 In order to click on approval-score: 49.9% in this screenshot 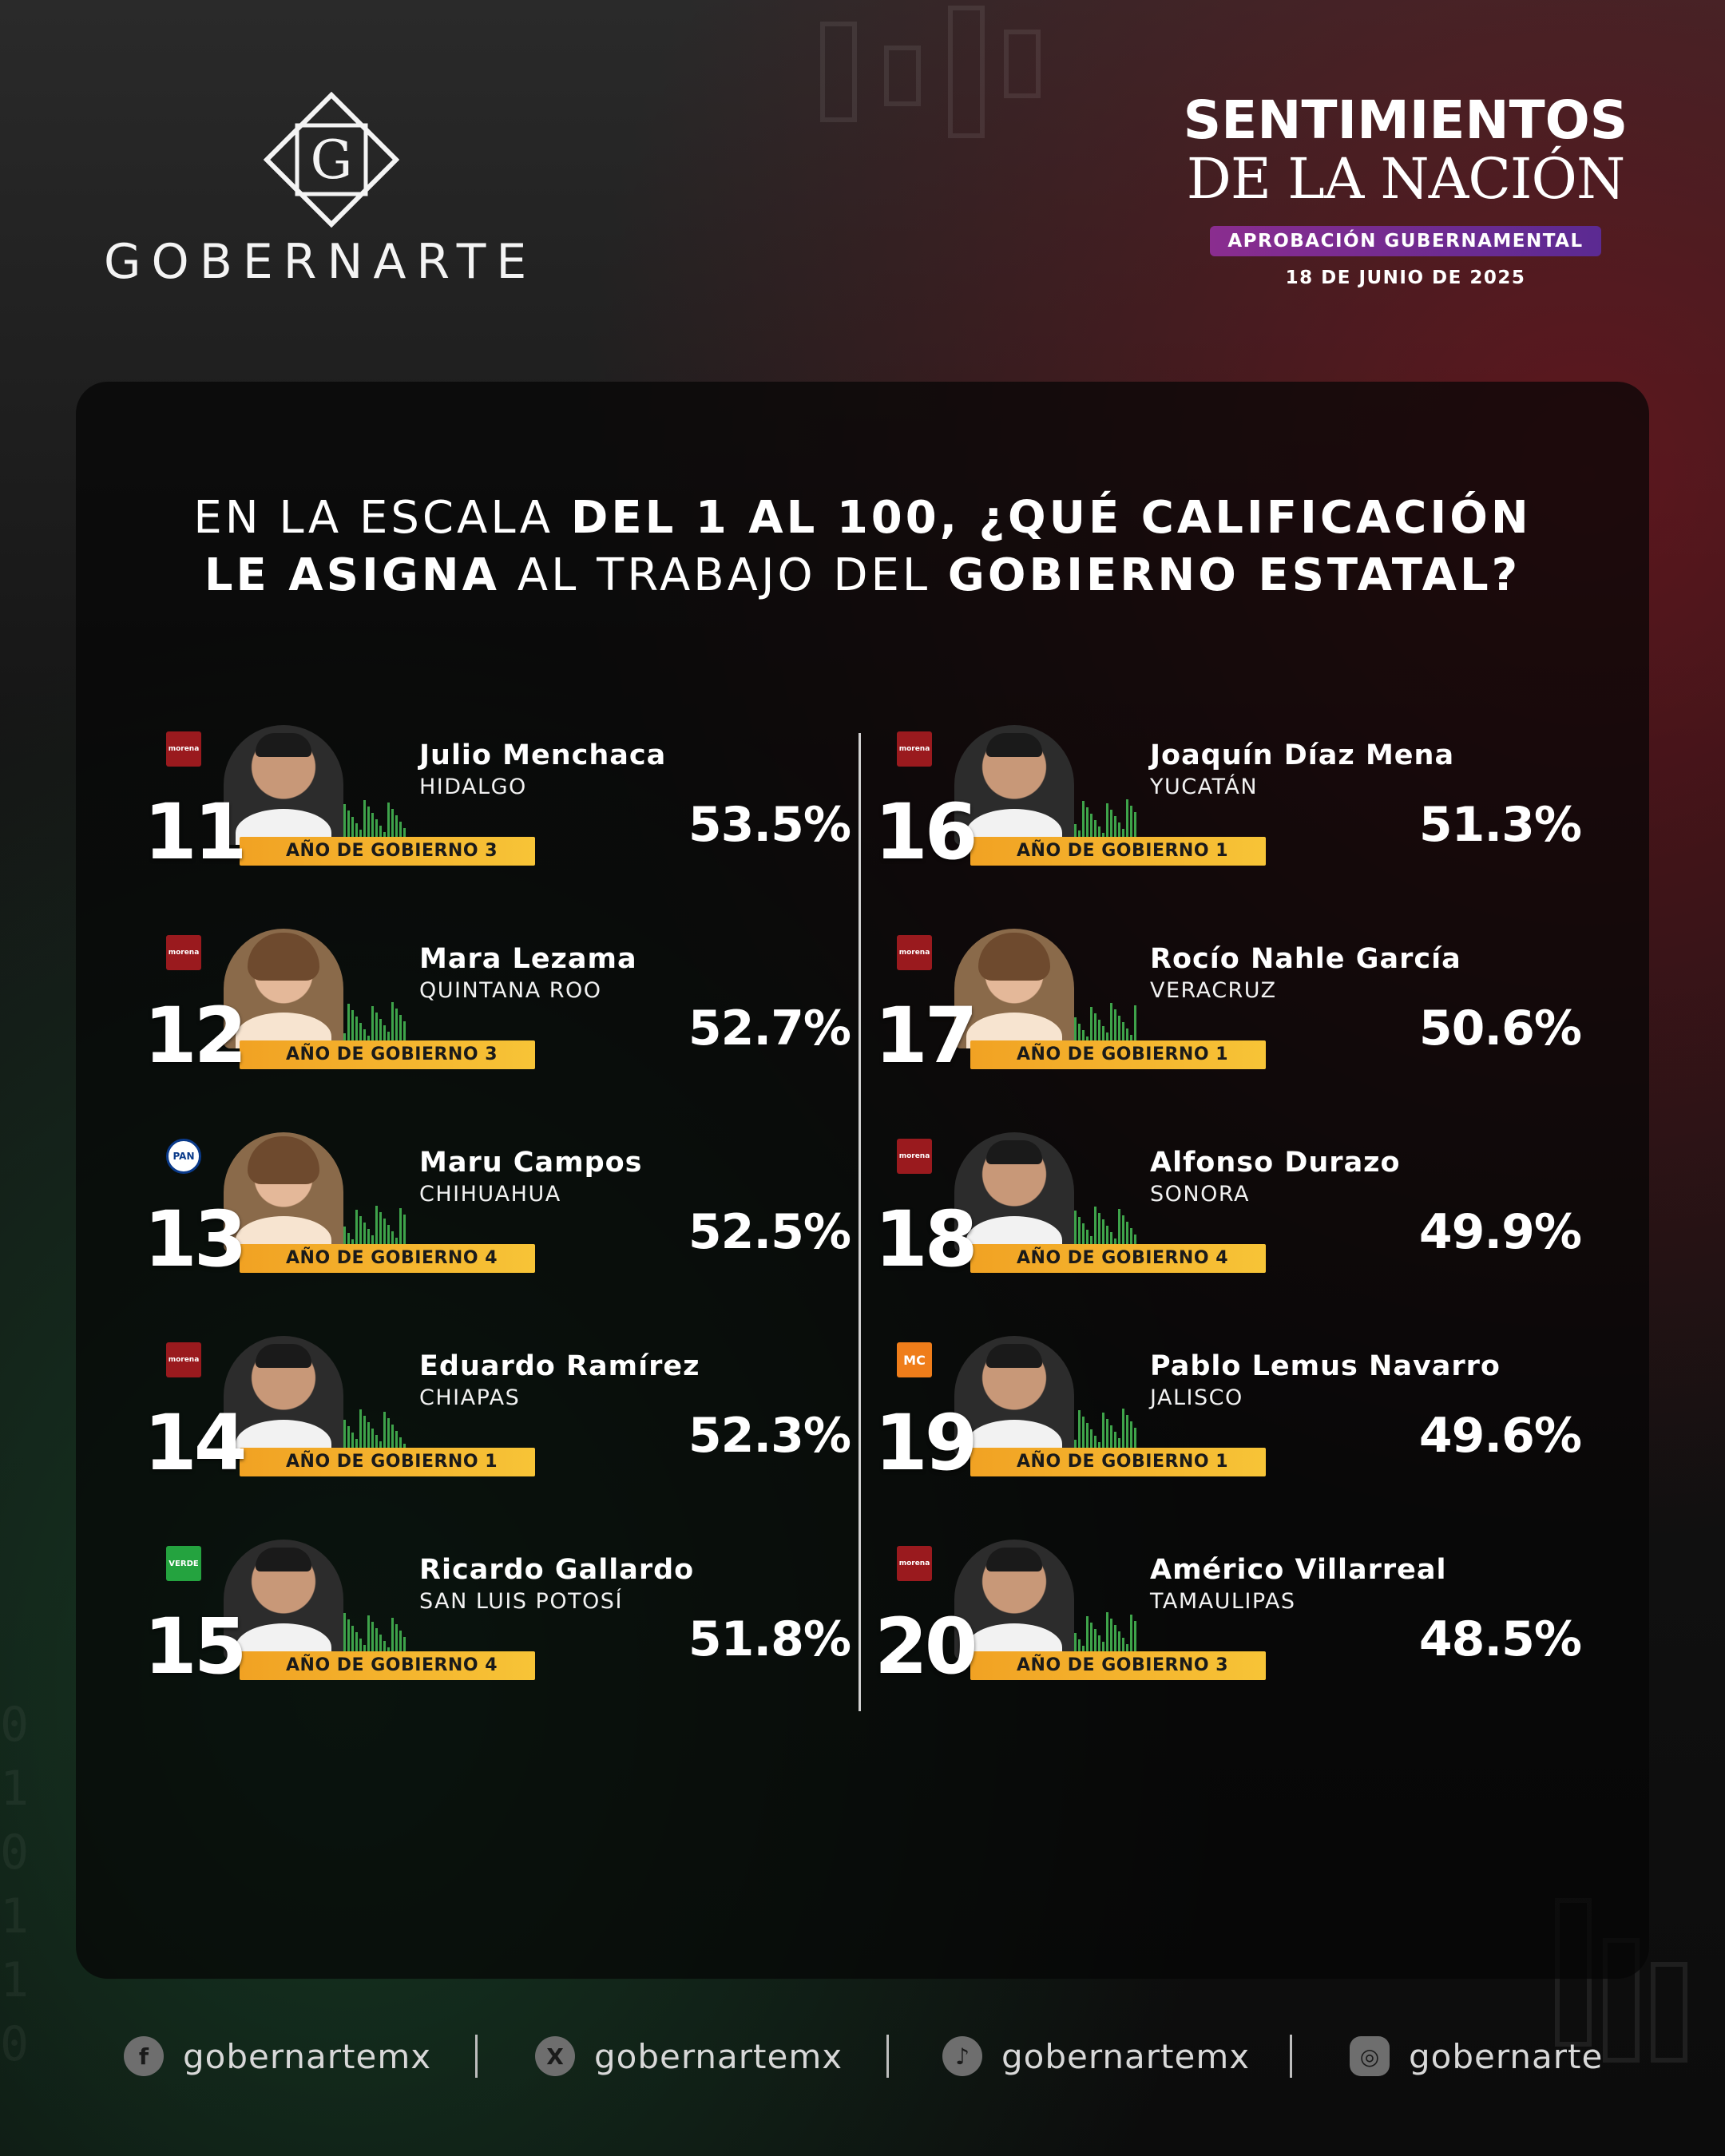, I will do `click(1500, 1232)`.